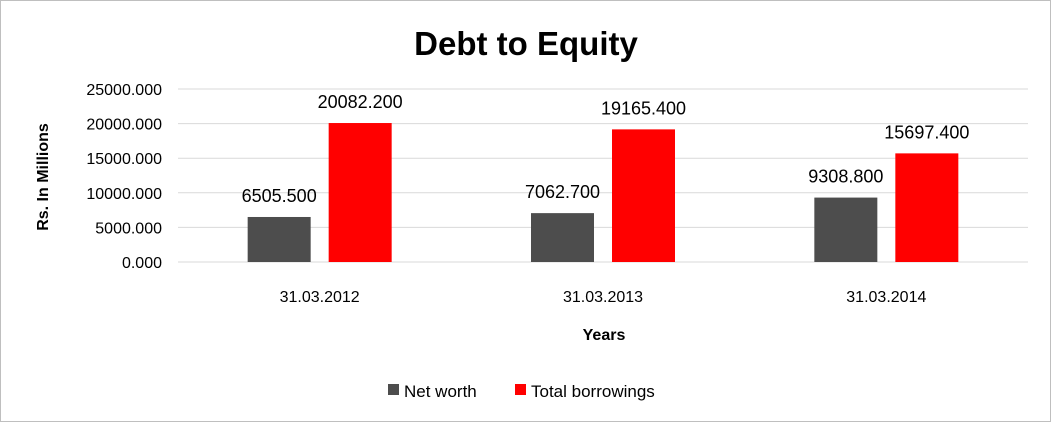 The width and height of the screenshot is (1051, 423). I want to click on y-tick-label: 10000.000, so click(124, 194).